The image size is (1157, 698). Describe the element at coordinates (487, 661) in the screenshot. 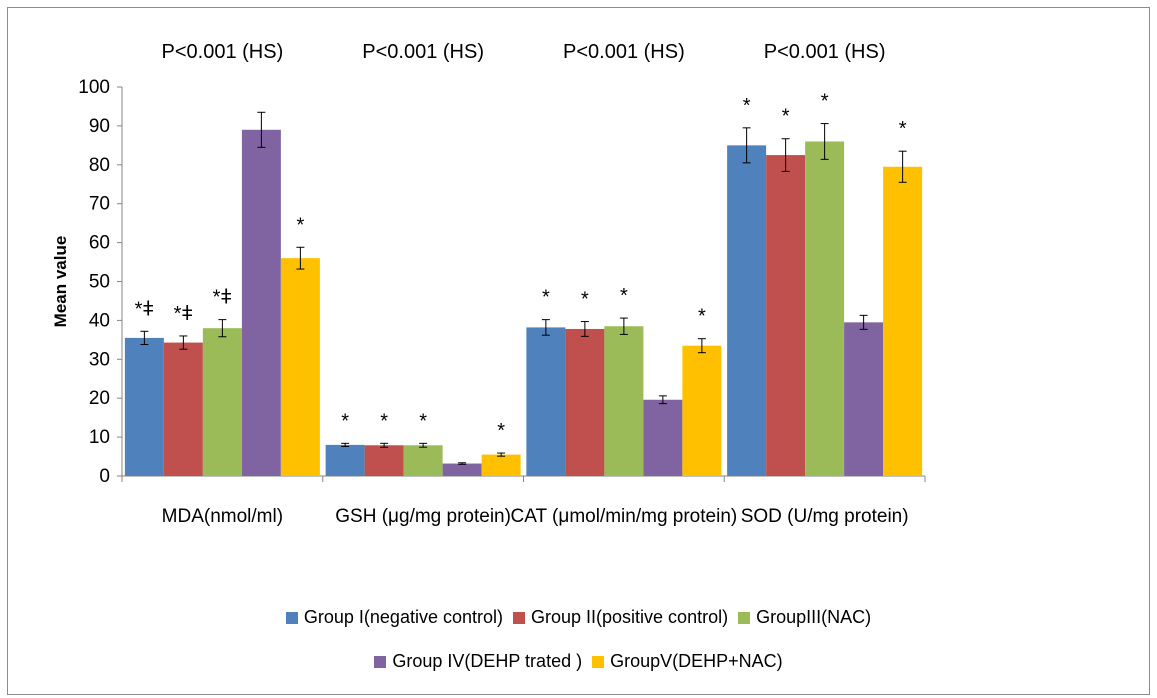

I see `legend-label: Group IV(DEHP trated )` at that location.